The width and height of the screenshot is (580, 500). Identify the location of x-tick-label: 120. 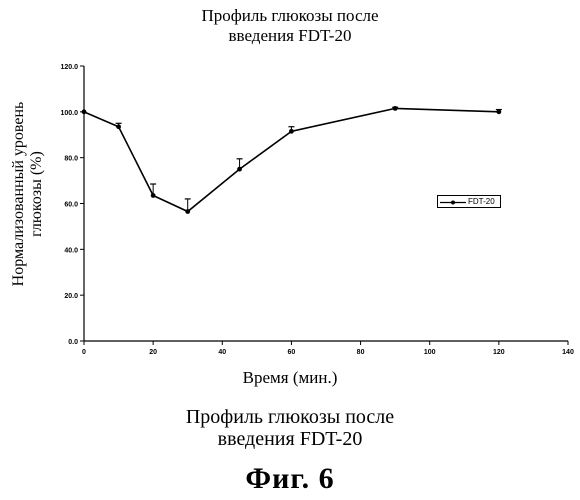
(499, 352).